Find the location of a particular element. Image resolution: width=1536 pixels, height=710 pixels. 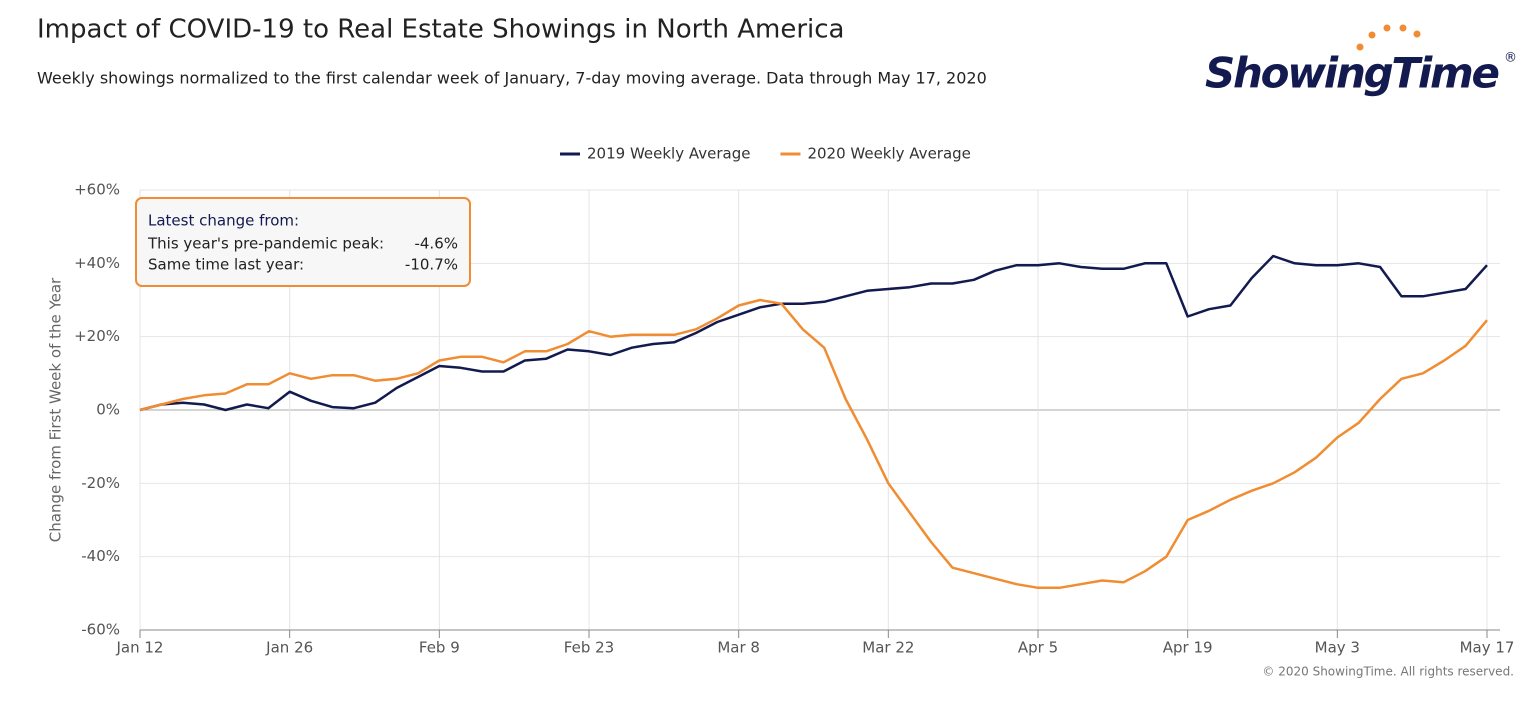

annotation-value: -4.6% is located at coordinates (436, 244).